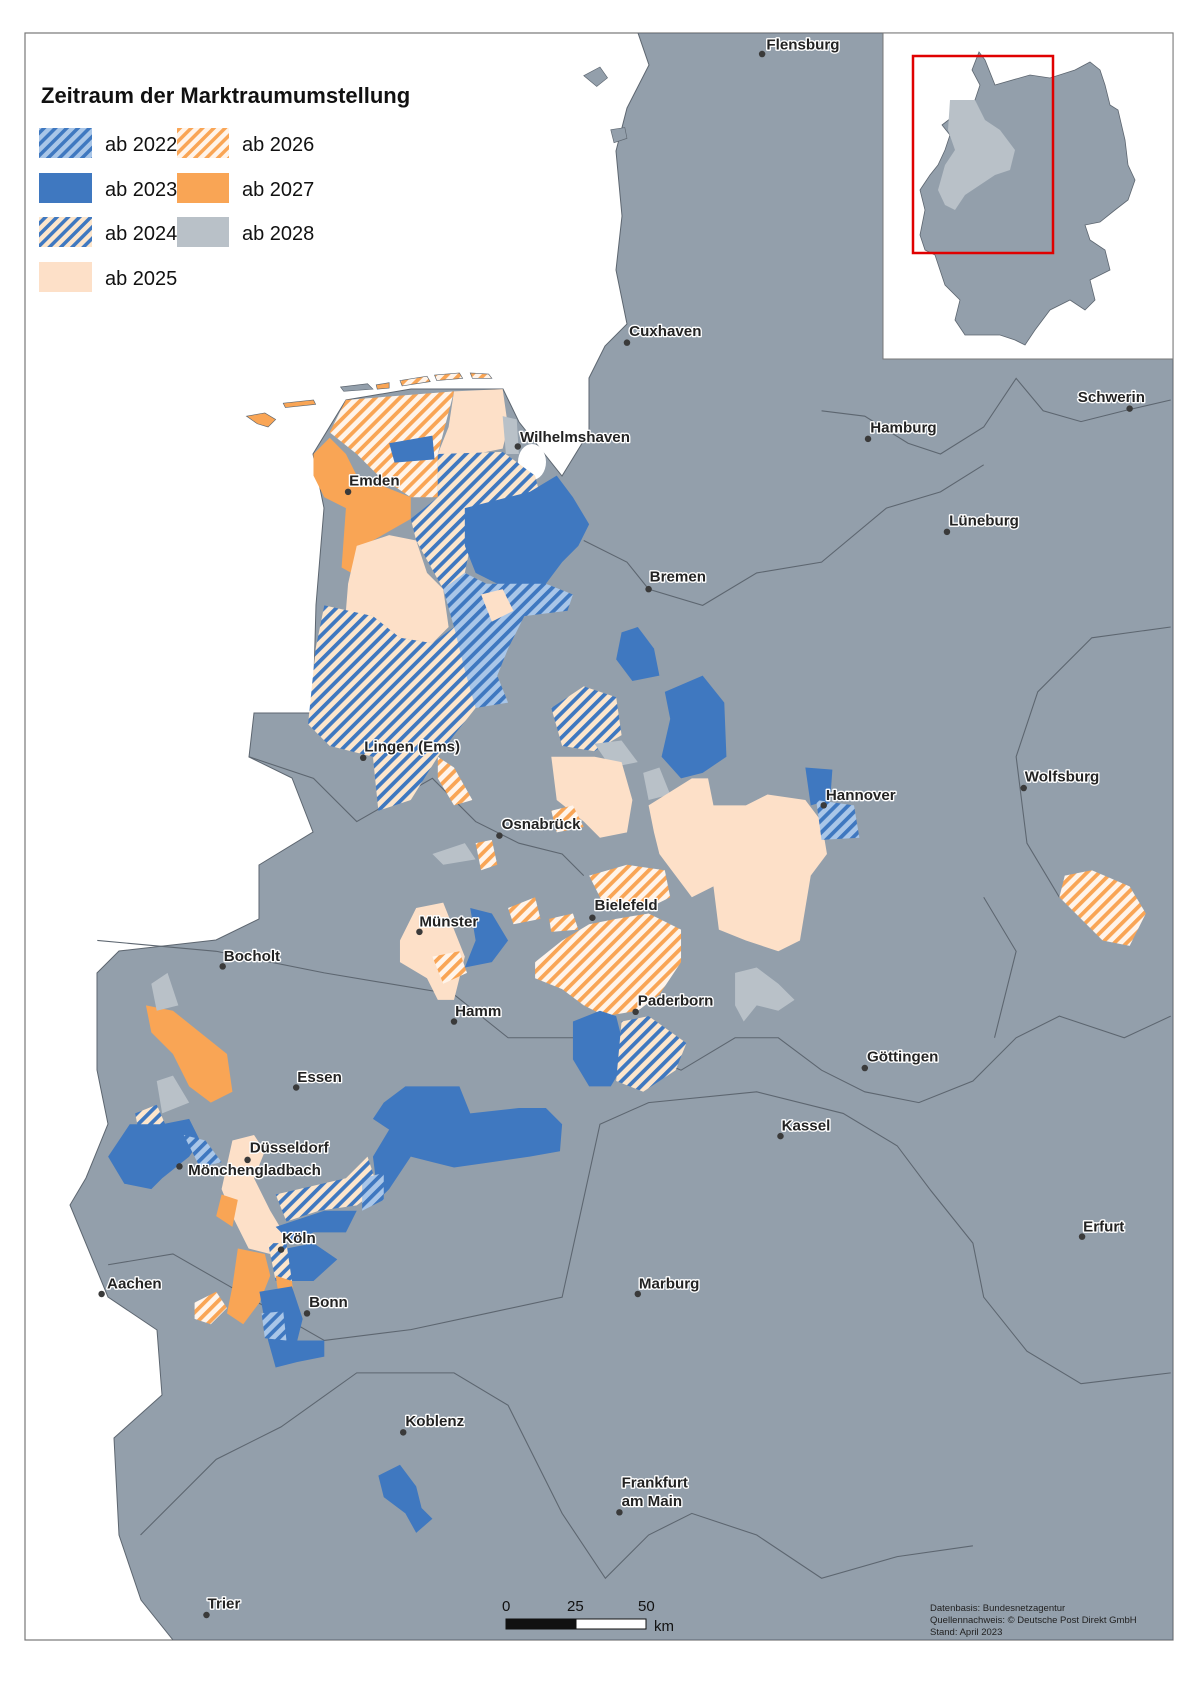 The image size is (1200, 1697). Describe the element at coordinates (141, 190) in the screenshot. I see `legend-label-2023: ab 2023` at that location.